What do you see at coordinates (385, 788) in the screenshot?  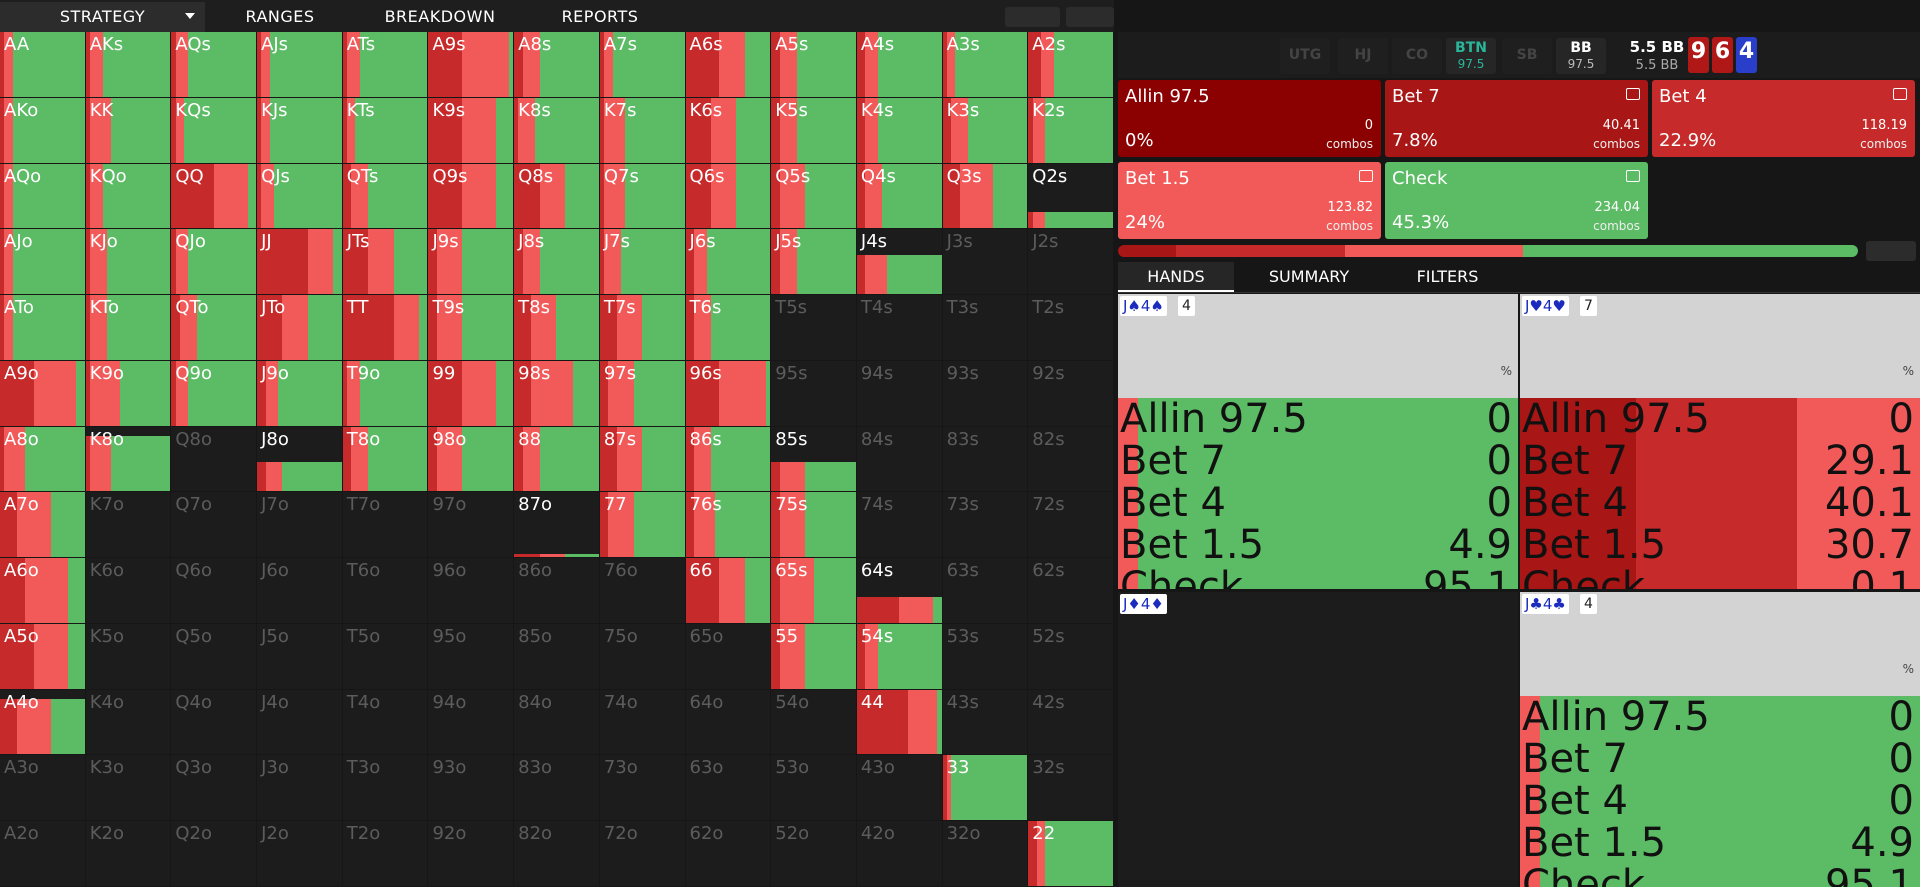 I see `hand-cell: T3o` at bounding box center [385, 788].